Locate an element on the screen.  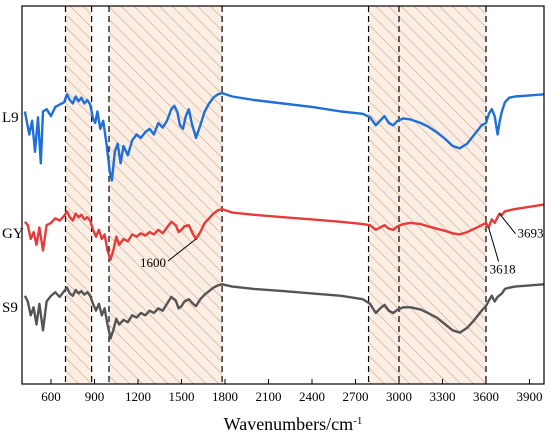
annotation-label-3693: 3693 is located at coordinates (530, 233).